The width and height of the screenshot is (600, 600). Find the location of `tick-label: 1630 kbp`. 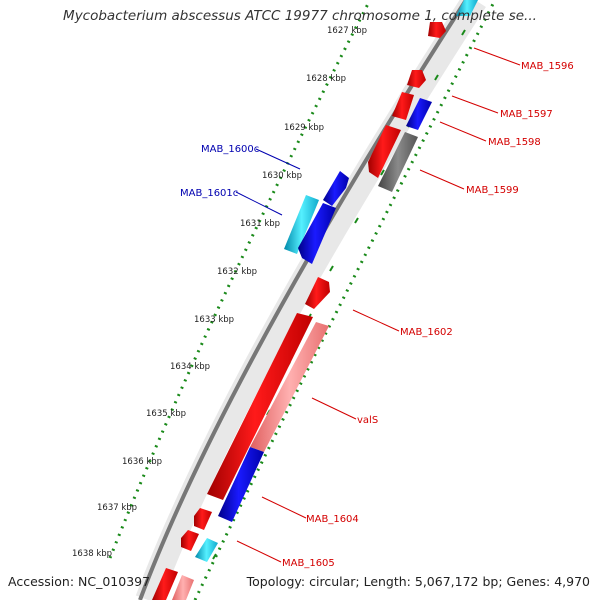

tick-label: 1630 kbp is located at coordinates (282, 176).